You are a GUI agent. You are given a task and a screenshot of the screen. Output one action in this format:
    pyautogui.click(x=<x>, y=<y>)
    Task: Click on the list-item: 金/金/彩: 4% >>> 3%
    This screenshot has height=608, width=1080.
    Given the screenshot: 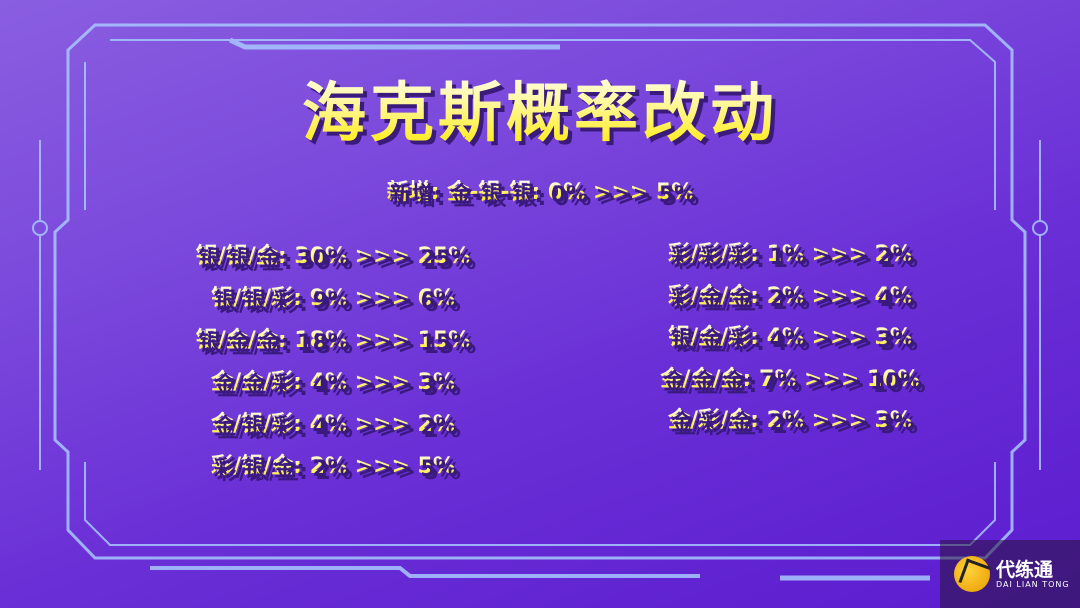 What is the action you would take?
    pyautogui.click(x=333, y=387)
    